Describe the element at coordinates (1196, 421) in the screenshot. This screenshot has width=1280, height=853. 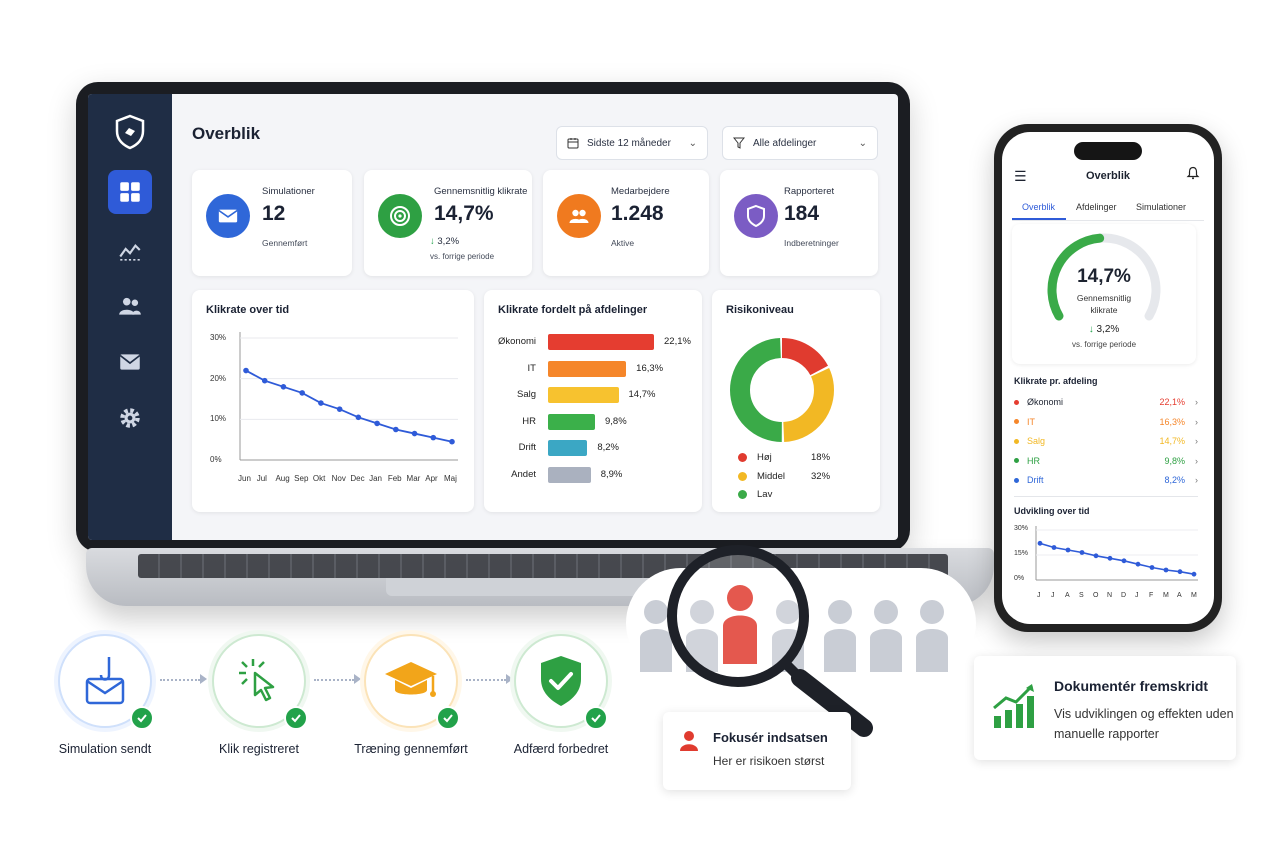
I see `chevron-right-icon: ›` at that location.